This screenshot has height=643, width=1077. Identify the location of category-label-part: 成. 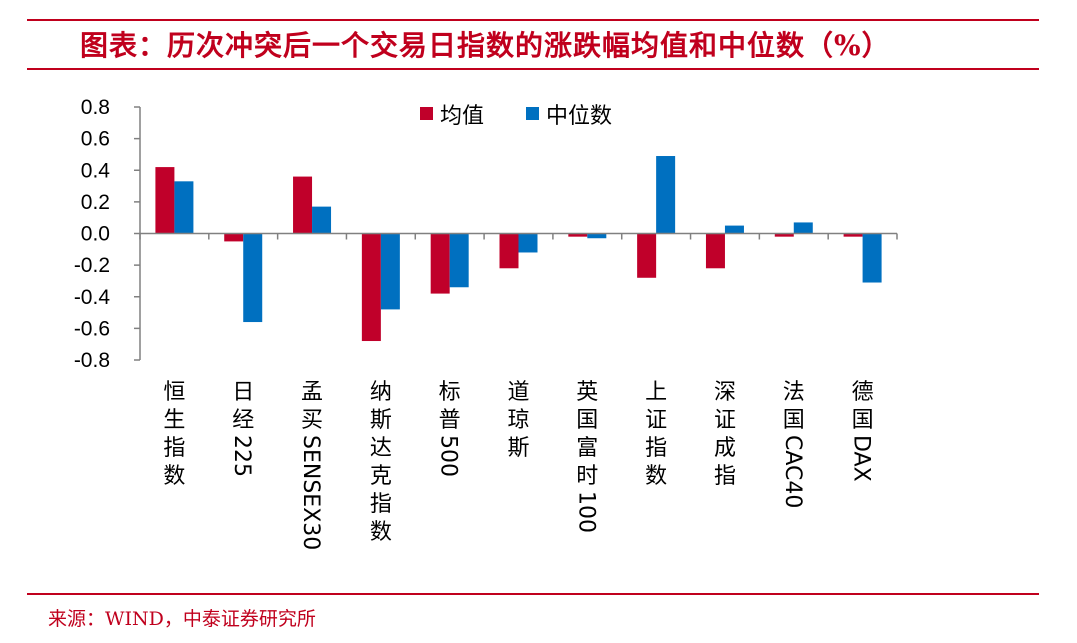
(725, 448).